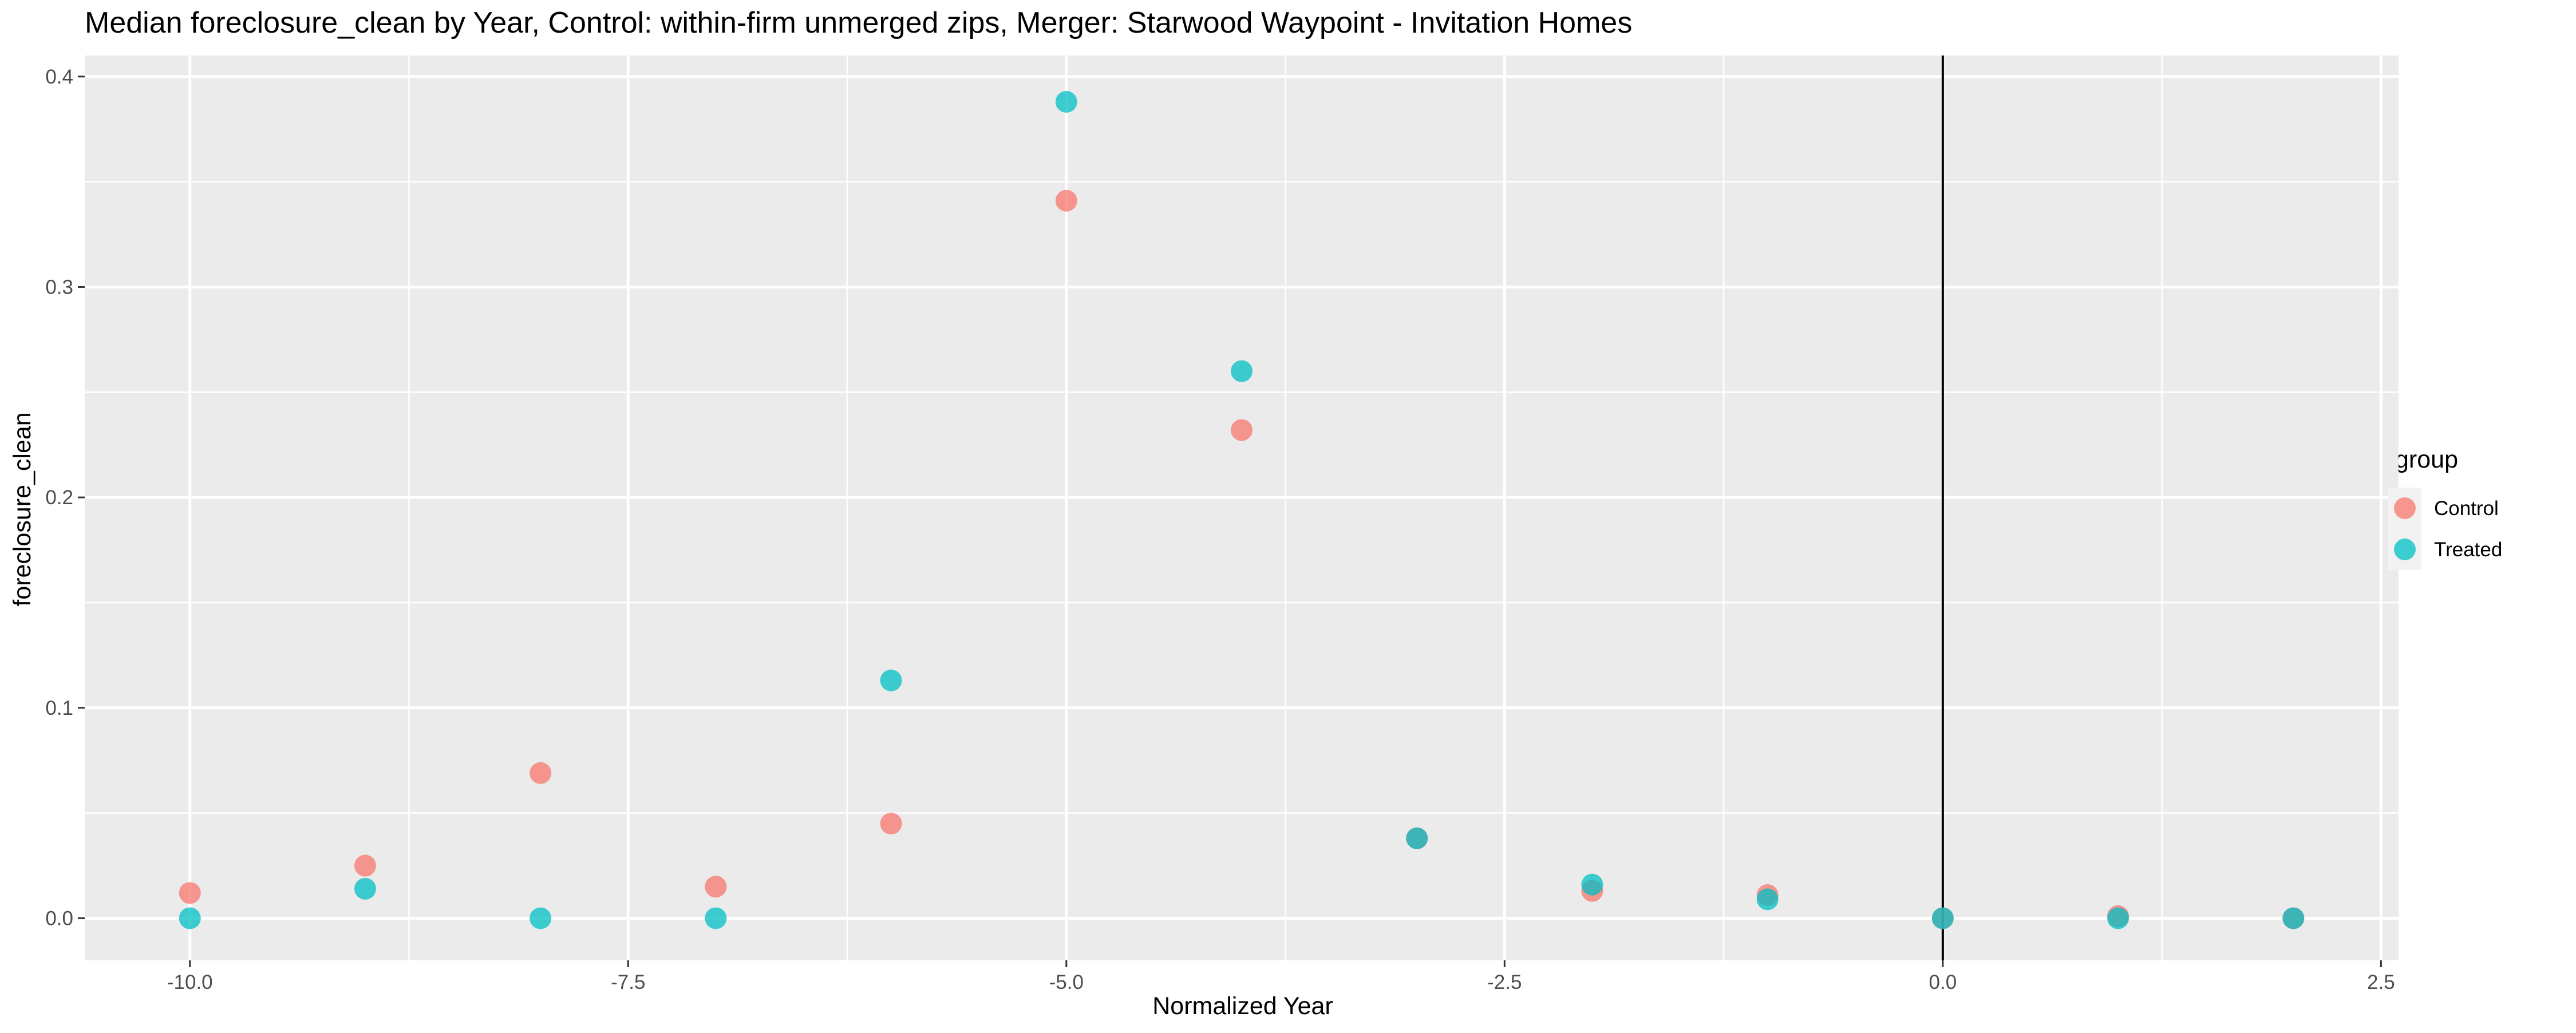 This screenshot has height=1033, width=2576. What do you see at coordinates (59, 77) in the screenshot?
I see `y-tick-label: 0.4` at bounding box center [59, 77].